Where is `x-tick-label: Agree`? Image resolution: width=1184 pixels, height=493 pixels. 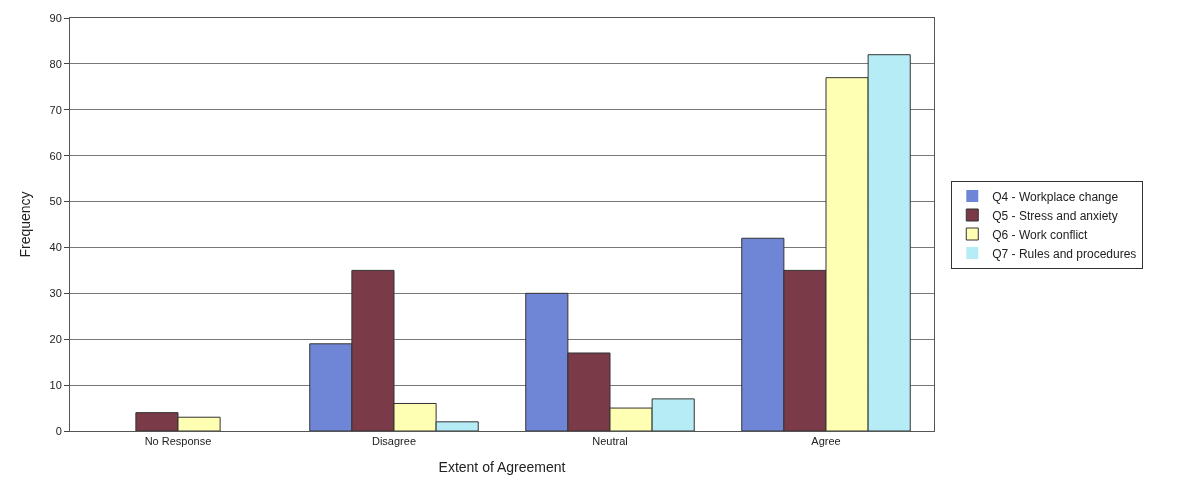
x-tick-label: Agree is located at coordinates (826, 441).